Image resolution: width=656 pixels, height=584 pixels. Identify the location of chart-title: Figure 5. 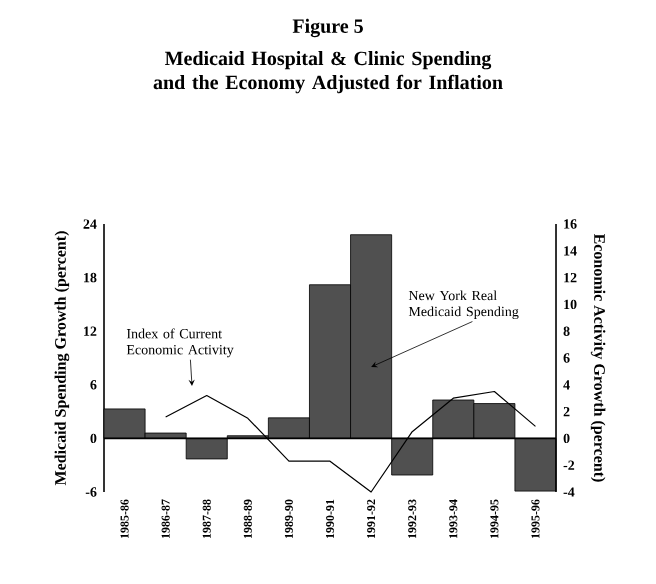
(327, 28).